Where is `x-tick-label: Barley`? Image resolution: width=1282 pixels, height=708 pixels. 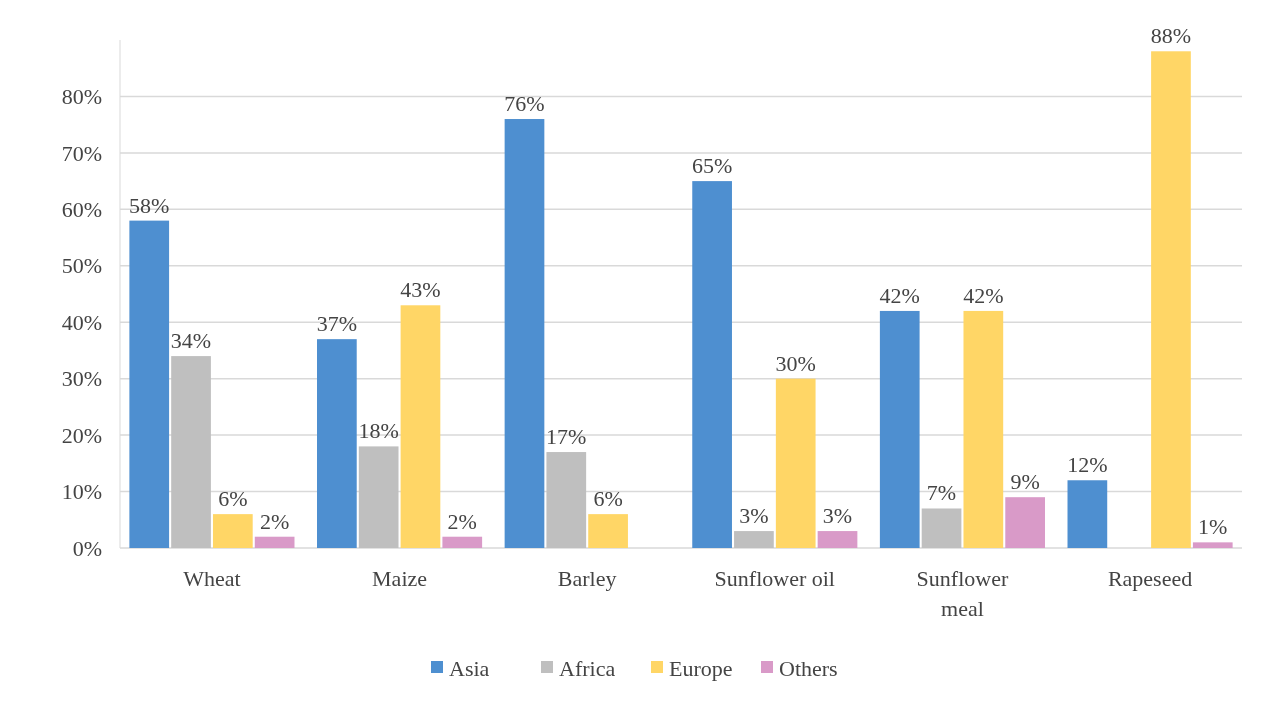
x-tick-label: Barley is located at coordinates (587, 578).